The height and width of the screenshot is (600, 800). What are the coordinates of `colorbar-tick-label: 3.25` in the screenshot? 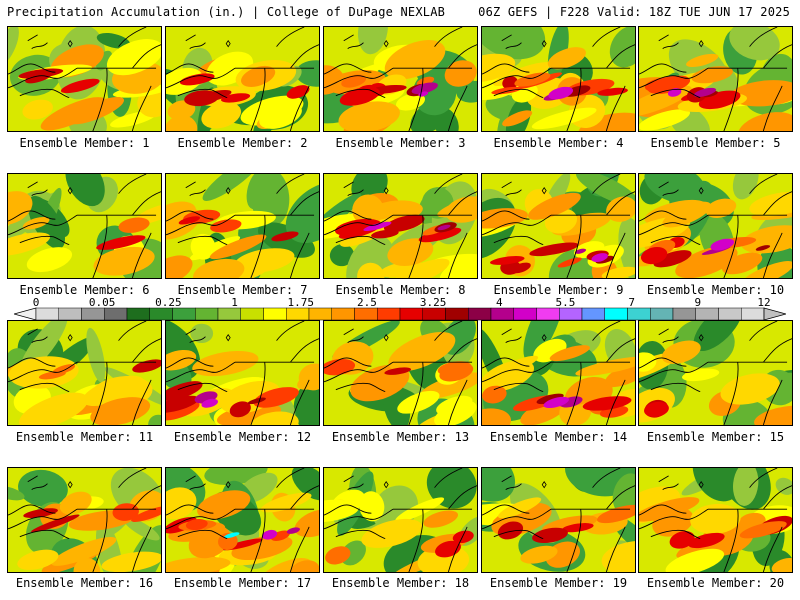 It's located at (433, 302).